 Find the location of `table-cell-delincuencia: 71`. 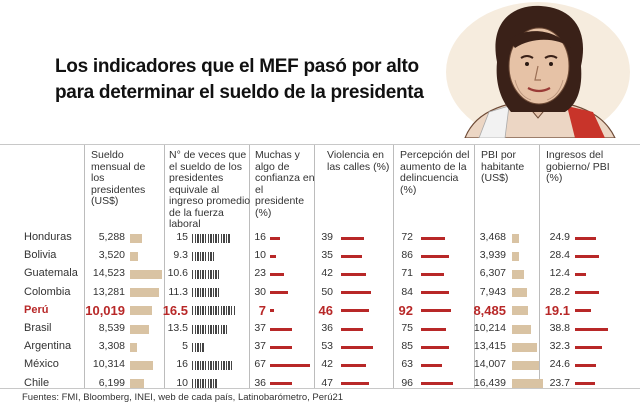

table-cell-delincuencia: 71 is located at coordinates (407, 273).